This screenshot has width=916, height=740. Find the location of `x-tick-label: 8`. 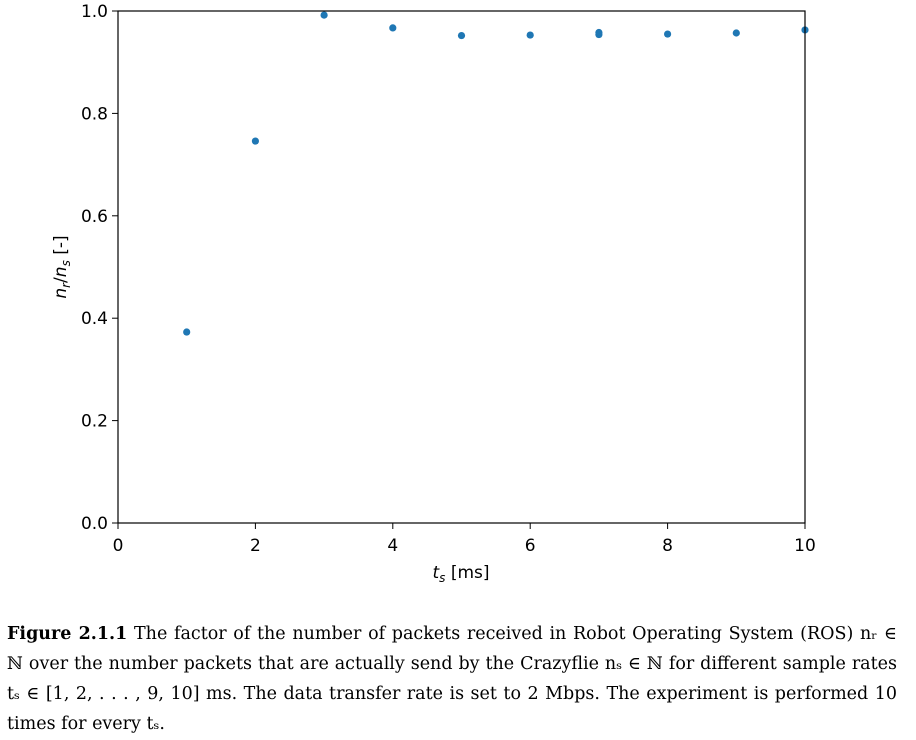

x-tick-label: 8 is located at coordinates (667, 546).